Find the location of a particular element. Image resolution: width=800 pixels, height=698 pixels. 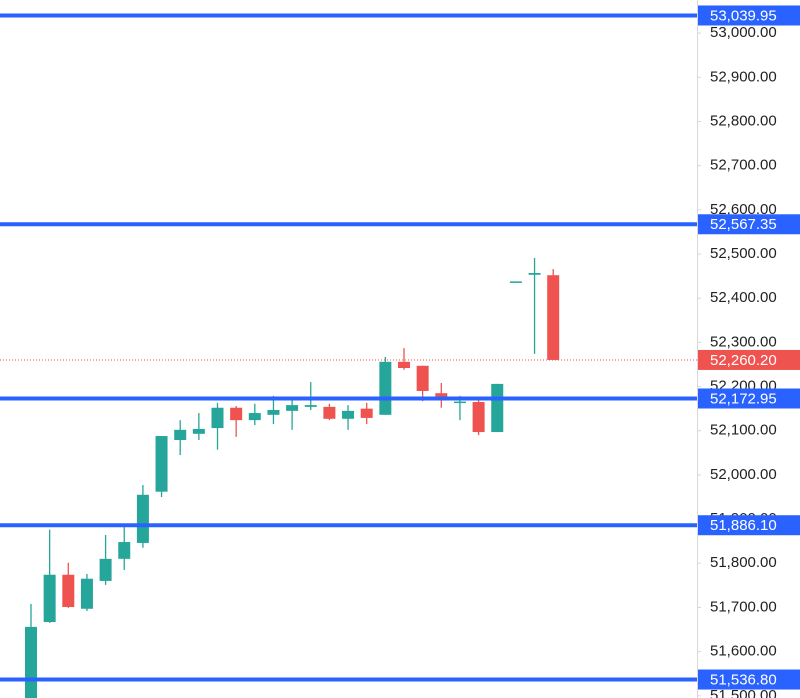

price-line-label: 51,536.80 is located at coordinates (743, 680).